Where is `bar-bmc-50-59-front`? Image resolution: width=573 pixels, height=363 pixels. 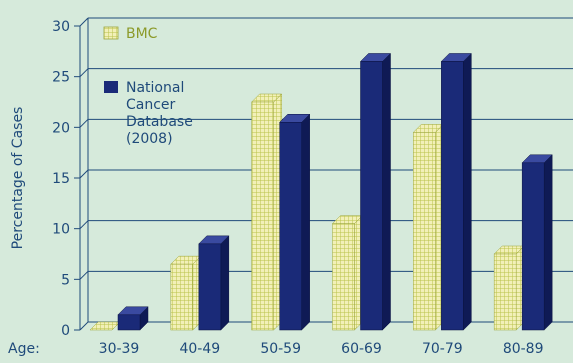
bar-bmc-50-59-front is located at coordinates (262, 216).